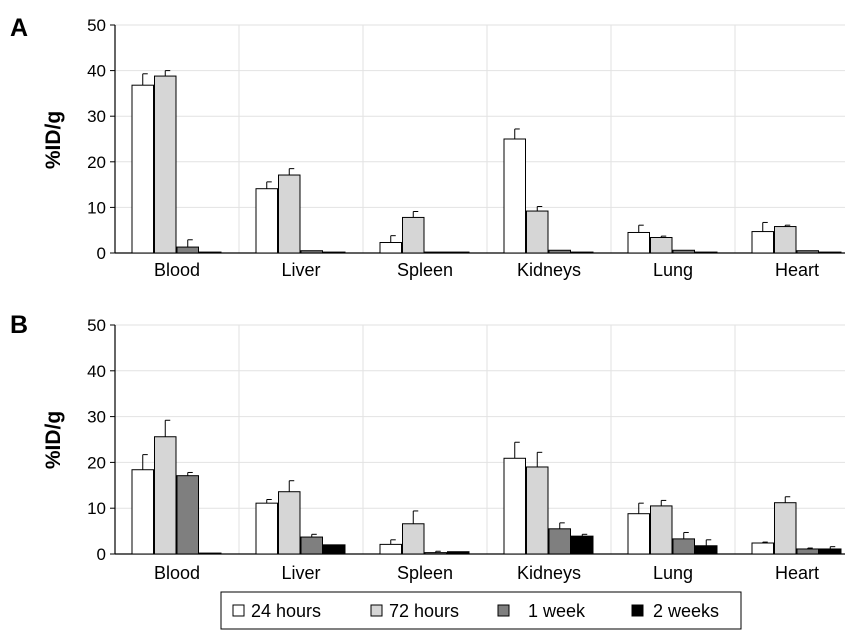  I want to click on panel-b-bar-blood-24-hours, so click(142, 512).